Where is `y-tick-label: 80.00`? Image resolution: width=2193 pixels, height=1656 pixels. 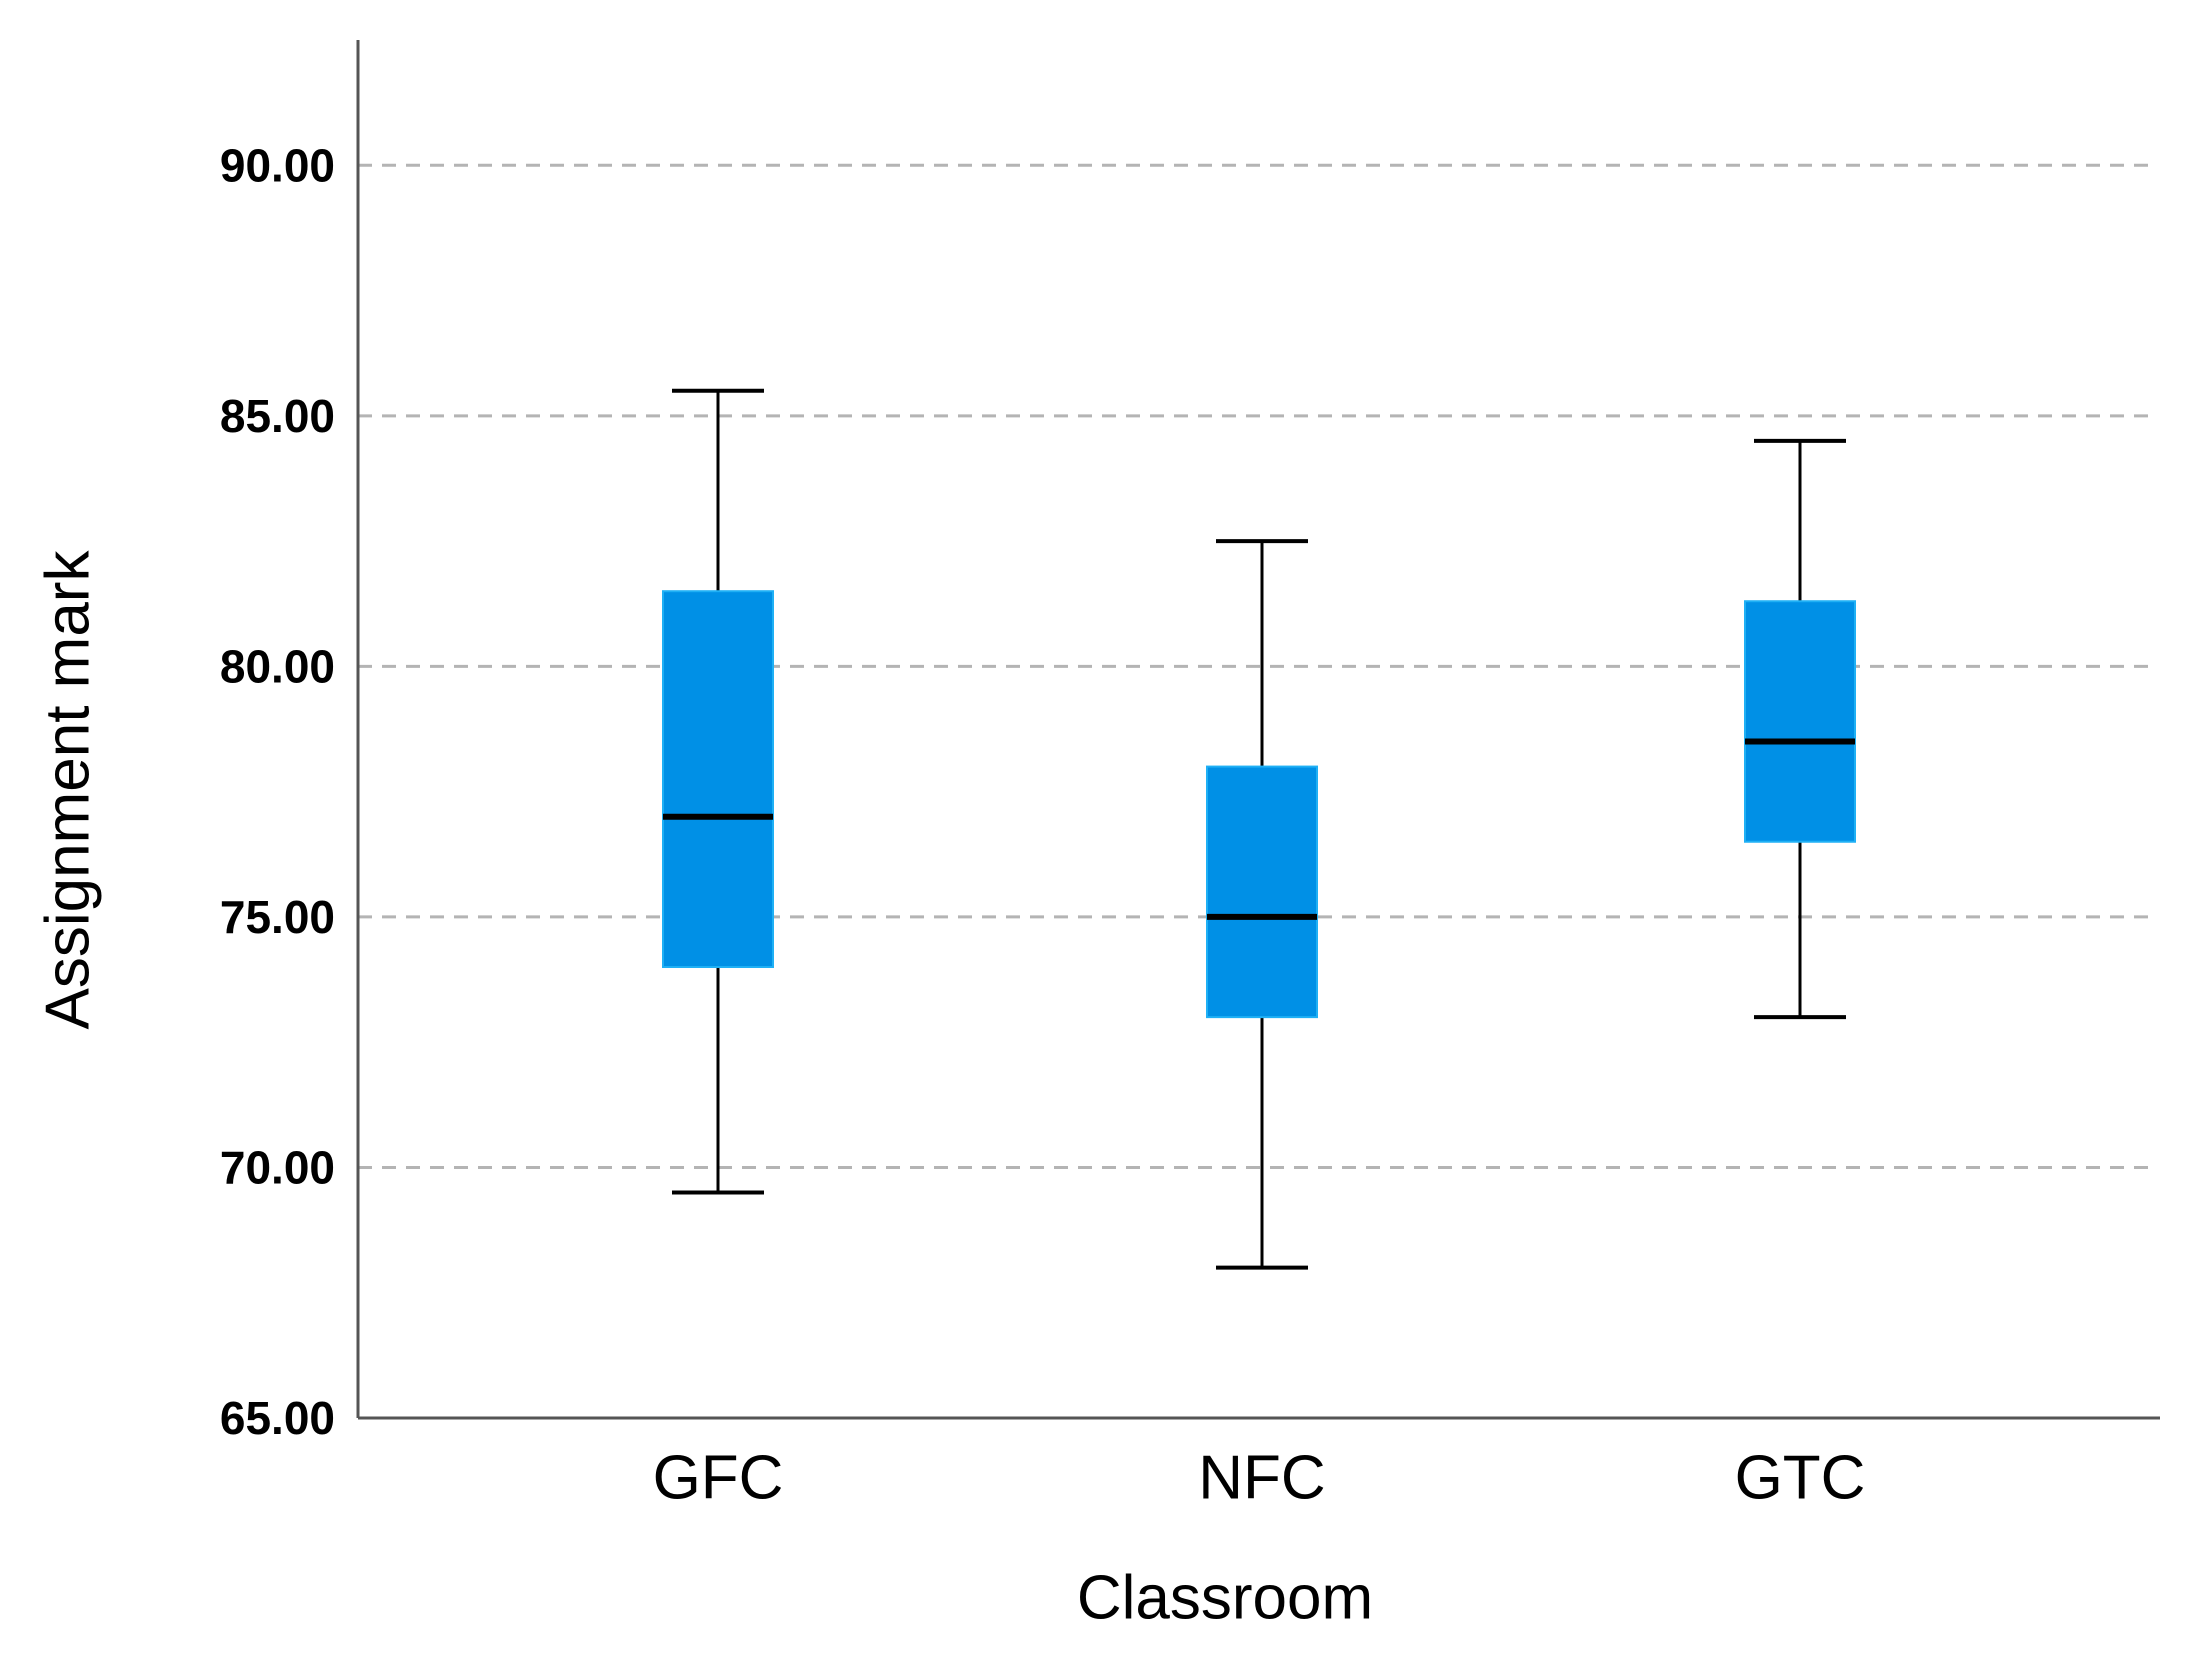
y-tick-label: 80.00 is located at coordinates (277, 666).